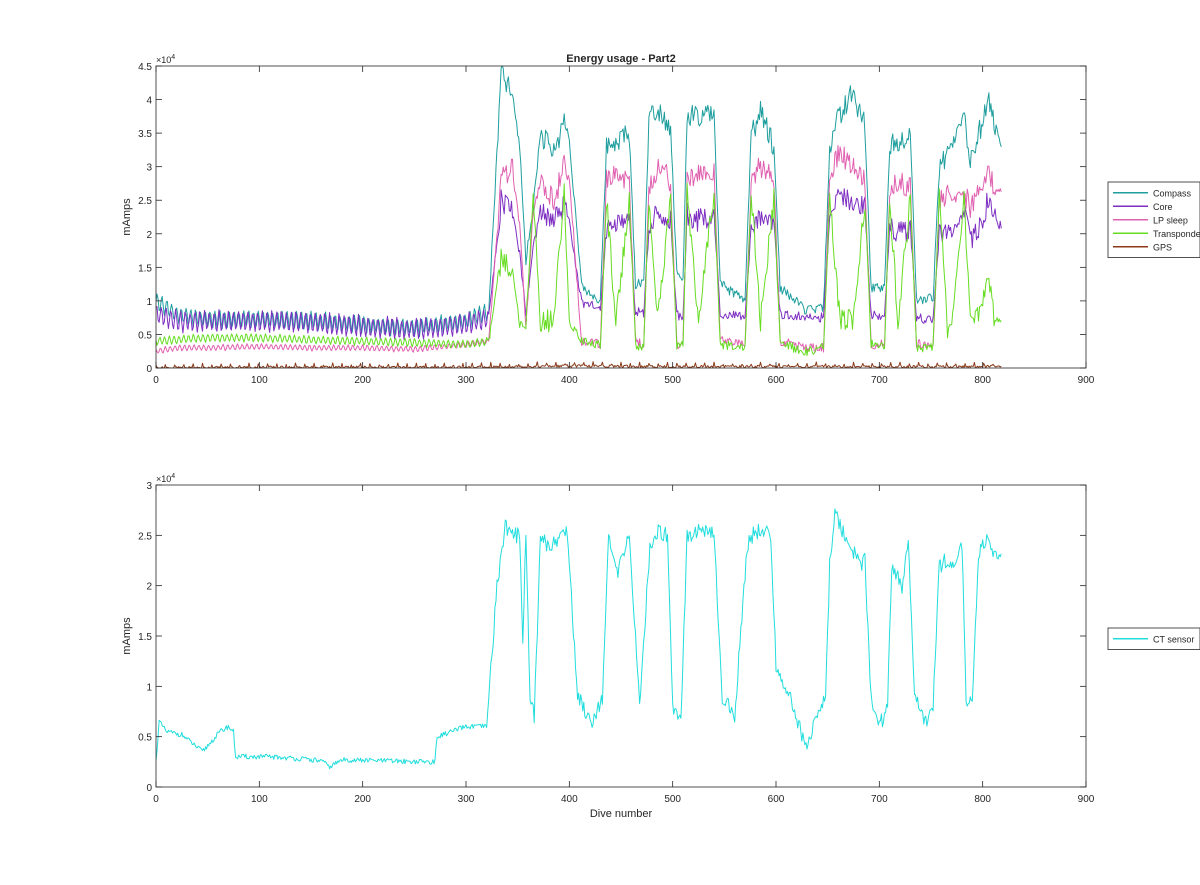 This screenshot has width=1200, height=885. What do you see at coordinates (1176, 234) in the screenshot?
I see `legend-entry: Transponde` at bounding box center [1176, 234].